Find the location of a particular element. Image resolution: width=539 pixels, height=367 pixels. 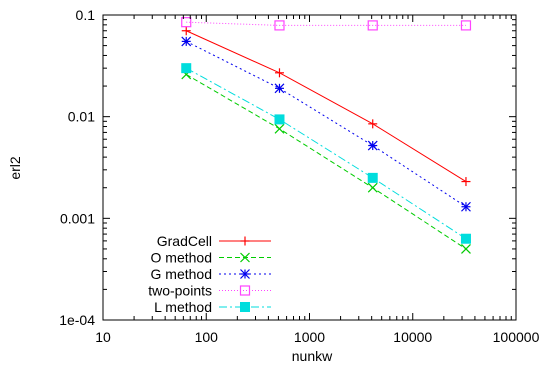

y-tick-label: 0.1 is located at coordinates (86, 15).